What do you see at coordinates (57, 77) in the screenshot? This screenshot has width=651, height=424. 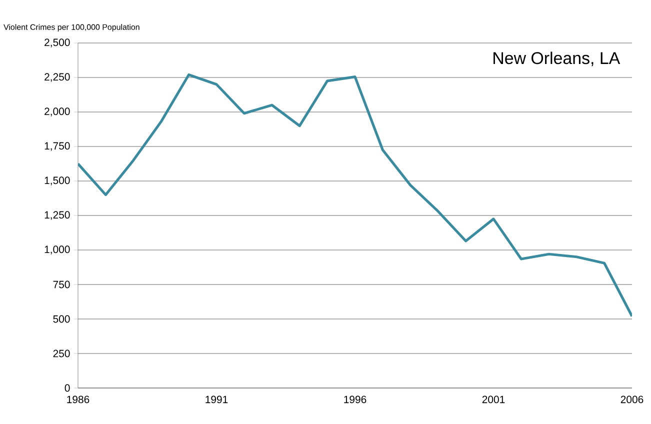 I see `y-tick-label: 2,250` at bounding box center [57, 77].